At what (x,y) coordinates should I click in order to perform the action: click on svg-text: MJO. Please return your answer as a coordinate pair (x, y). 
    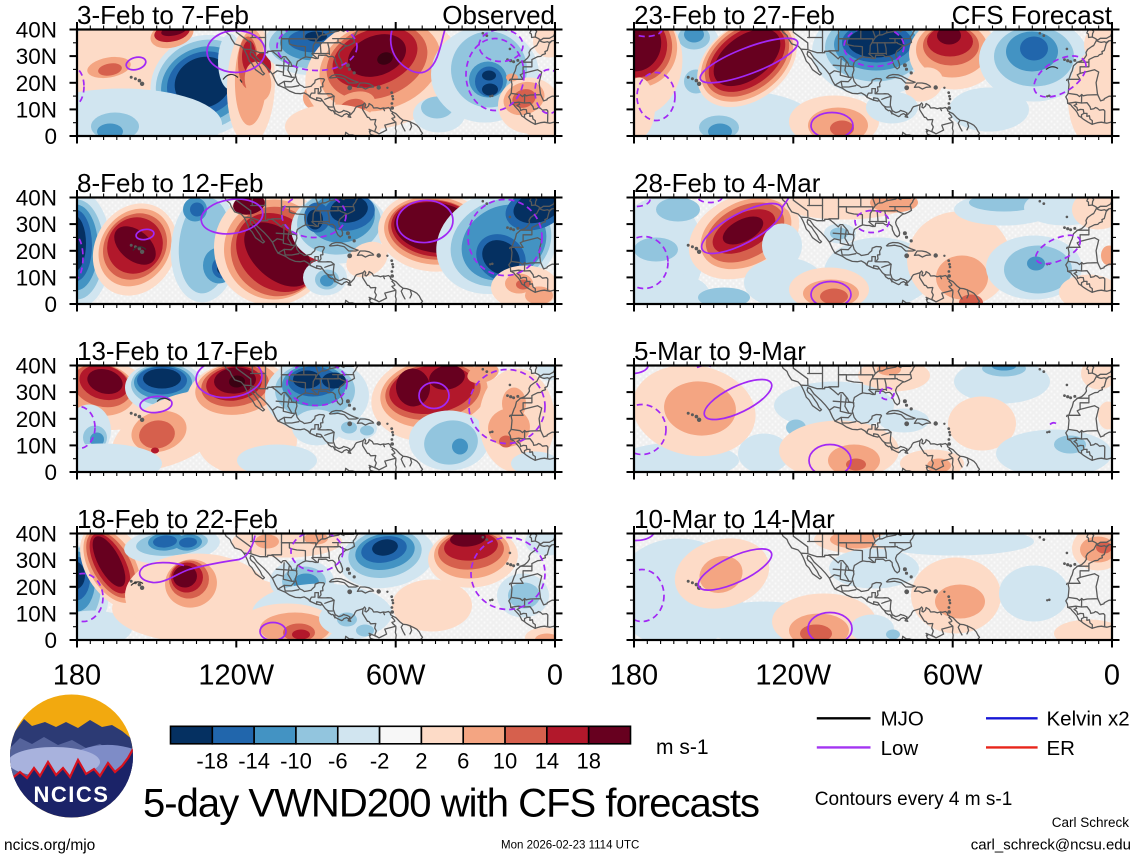
    Looking at the image, I should click on (902, 719).